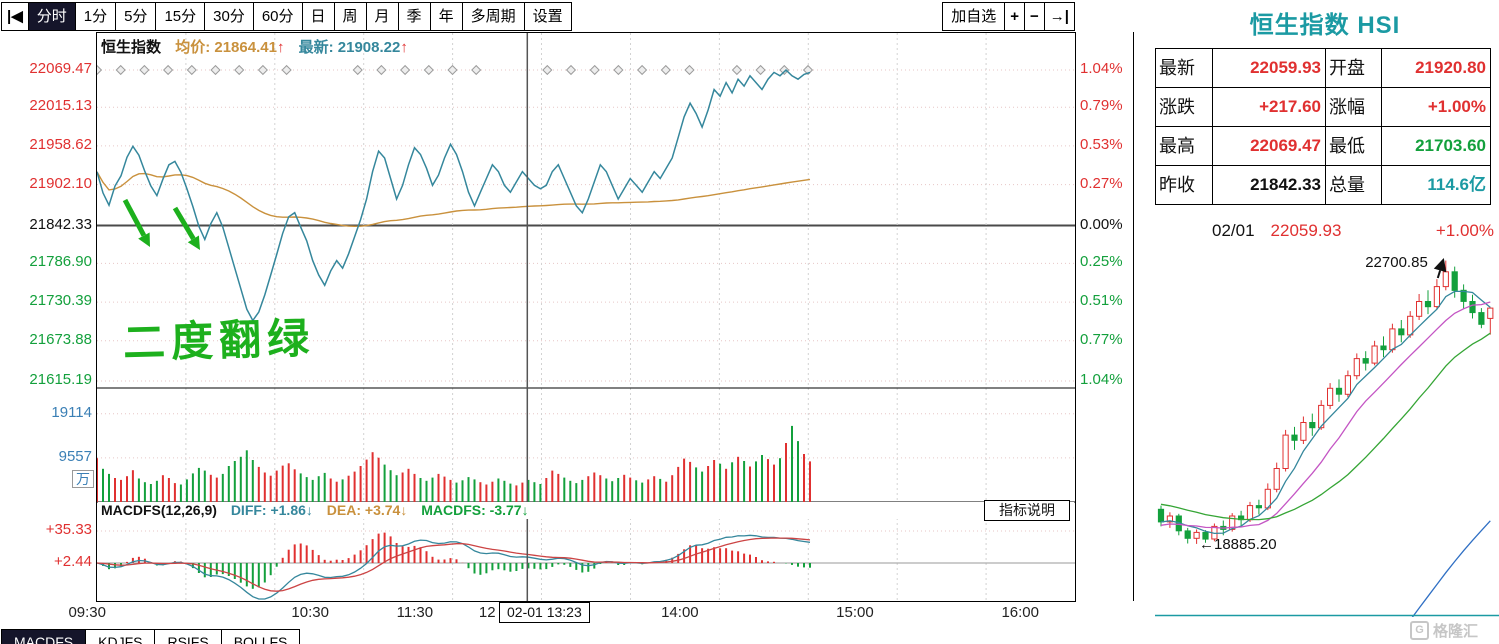  Describe the element at coordinates (1327, 432) in the screenshot. I see `daily-kline-svg: 22700.85 ←18885.20` at that location.